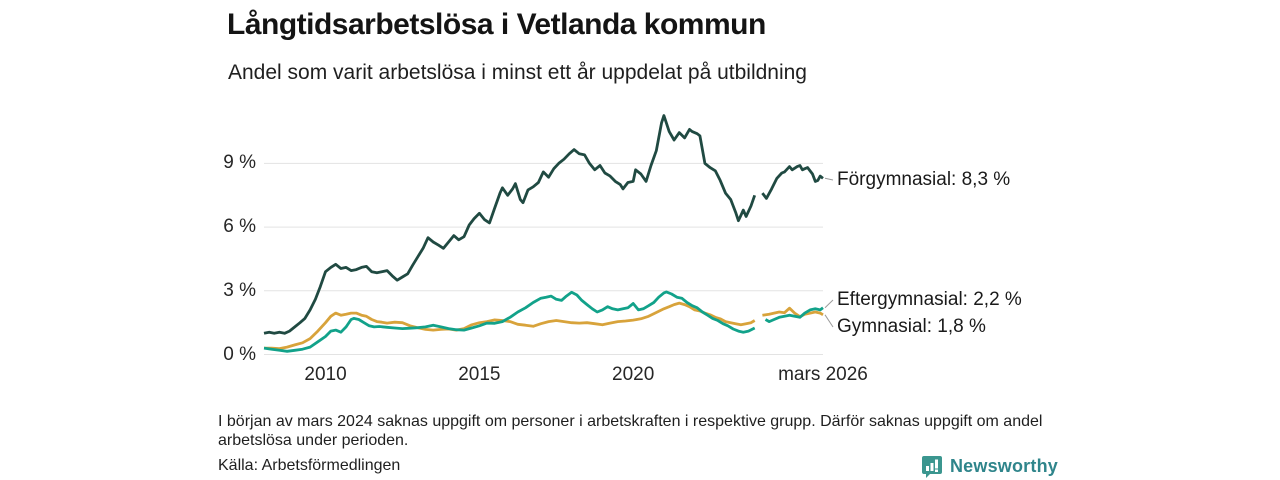  Describe the element at coordinates (239, 227) in the screenshot. I see `y-axis-tick-label: 6 %` at that location.